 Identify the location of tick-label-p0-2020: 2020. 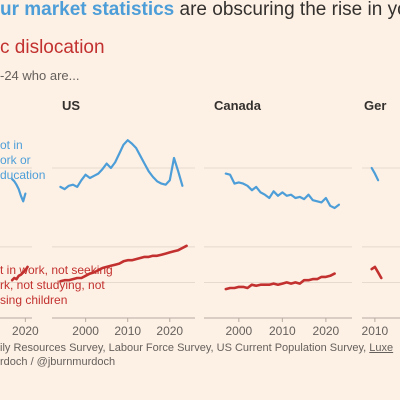
(25, 331).